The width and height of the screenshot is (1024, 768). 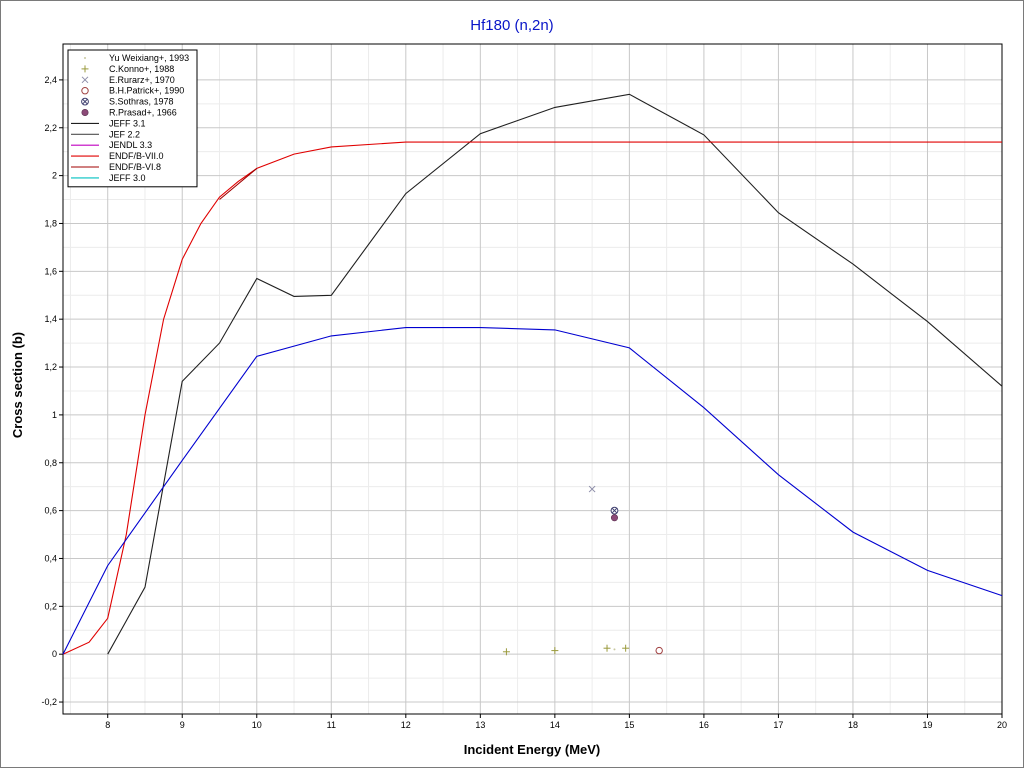 I want to click on legend-label: C.Konno+, 1988, so click(x=141, y=69).